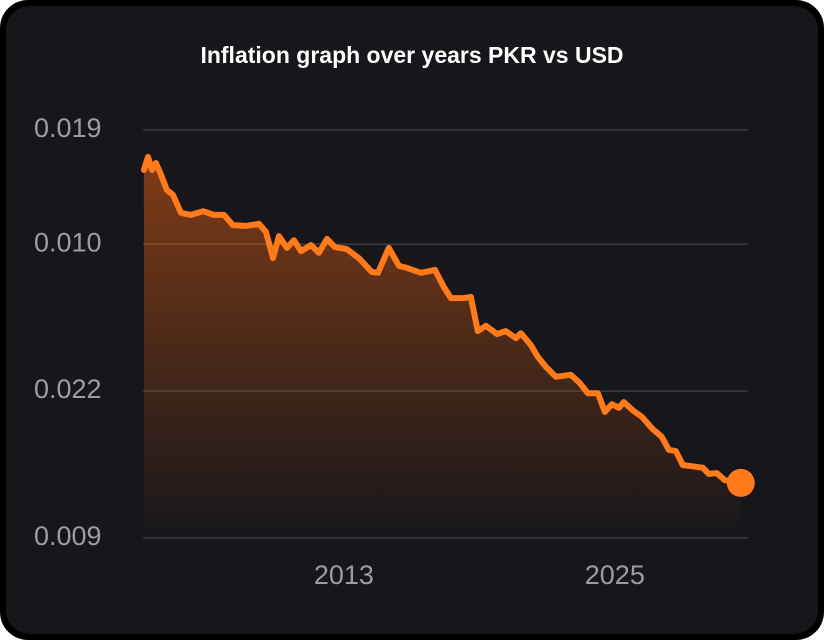  What do you see at coordinates (68, 389) in the screenshot?
I see `y-tick-label: 0.022` at bounding box center [68, 389].